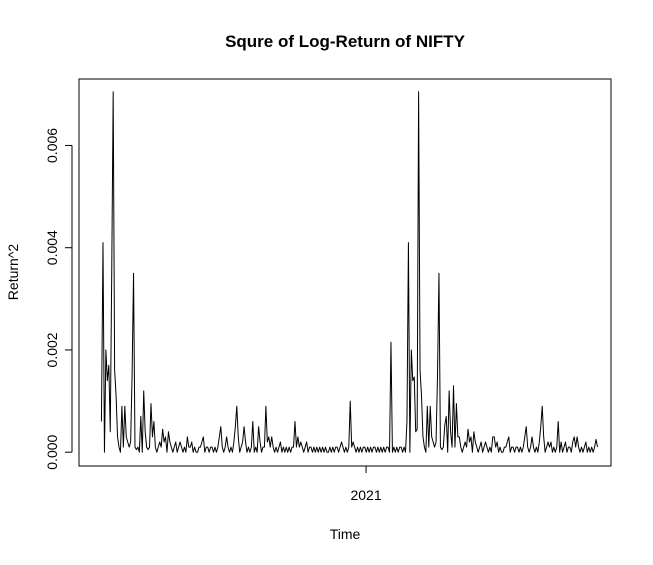  What do you see at coordinates (52, 349) in the screenshot?
I see `y-tick-label: 0.002` at bounding box center [52, 349].